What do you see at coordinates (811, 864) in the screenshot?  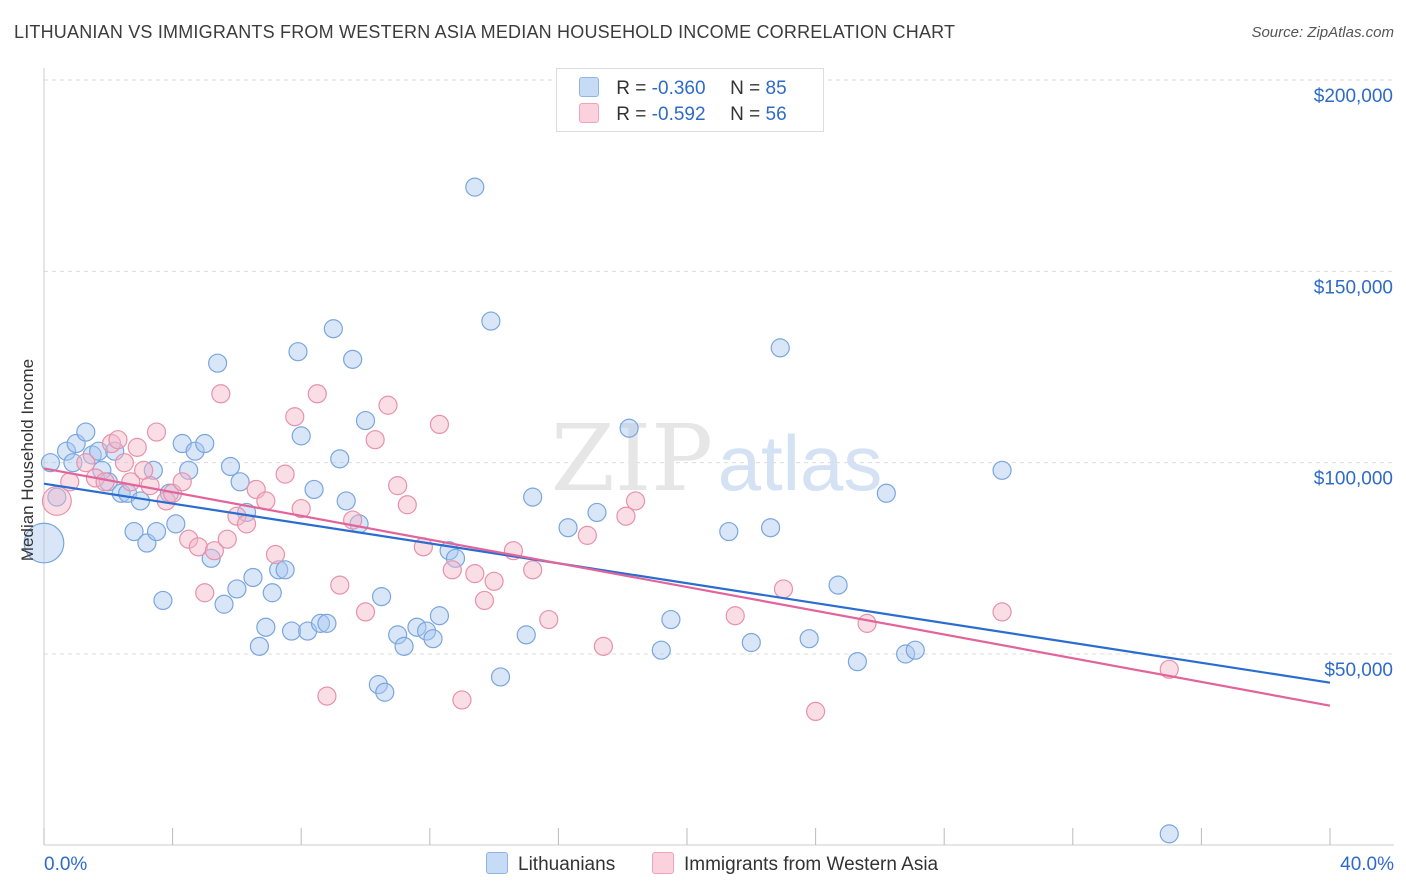 I see `bottom-legend-label: Immigrants from Western Asia` at bounding box center [811, 864].